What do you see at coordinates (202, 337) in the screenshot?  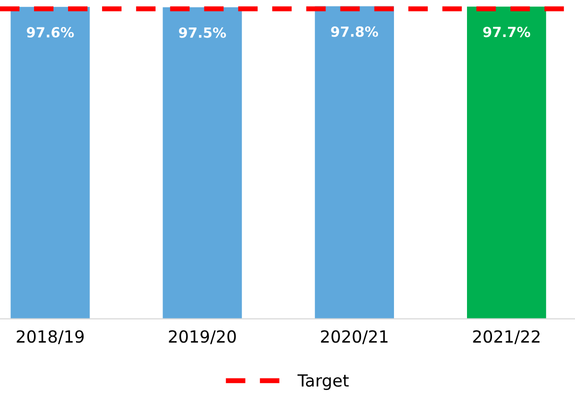 I see `x-tick-label: 2019/20` at bounding box center [202, 337].